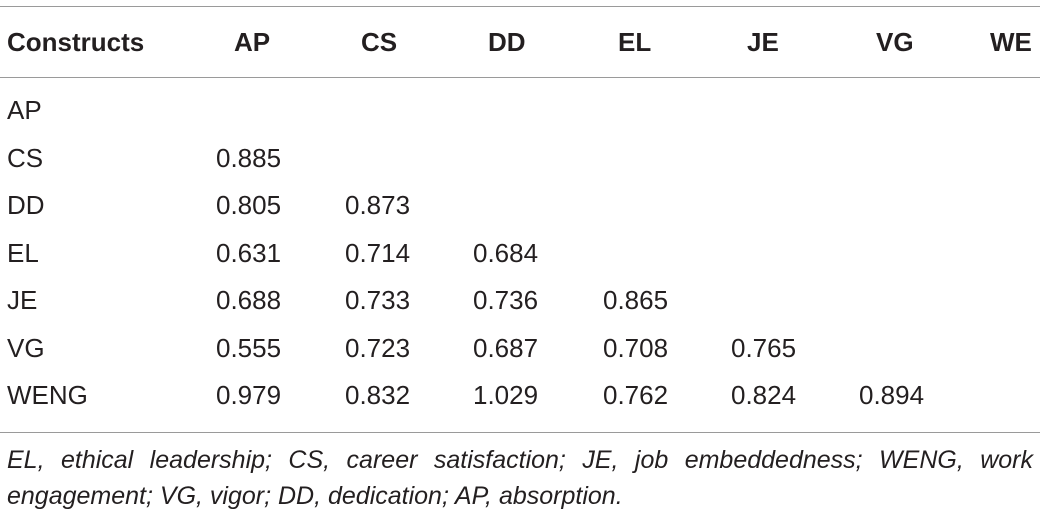 The width and height of the screenshot is (1040, 518). Describe the element at coordinates (378, 300) in the screenshot. I see `table-cell: 0.733` at that location.